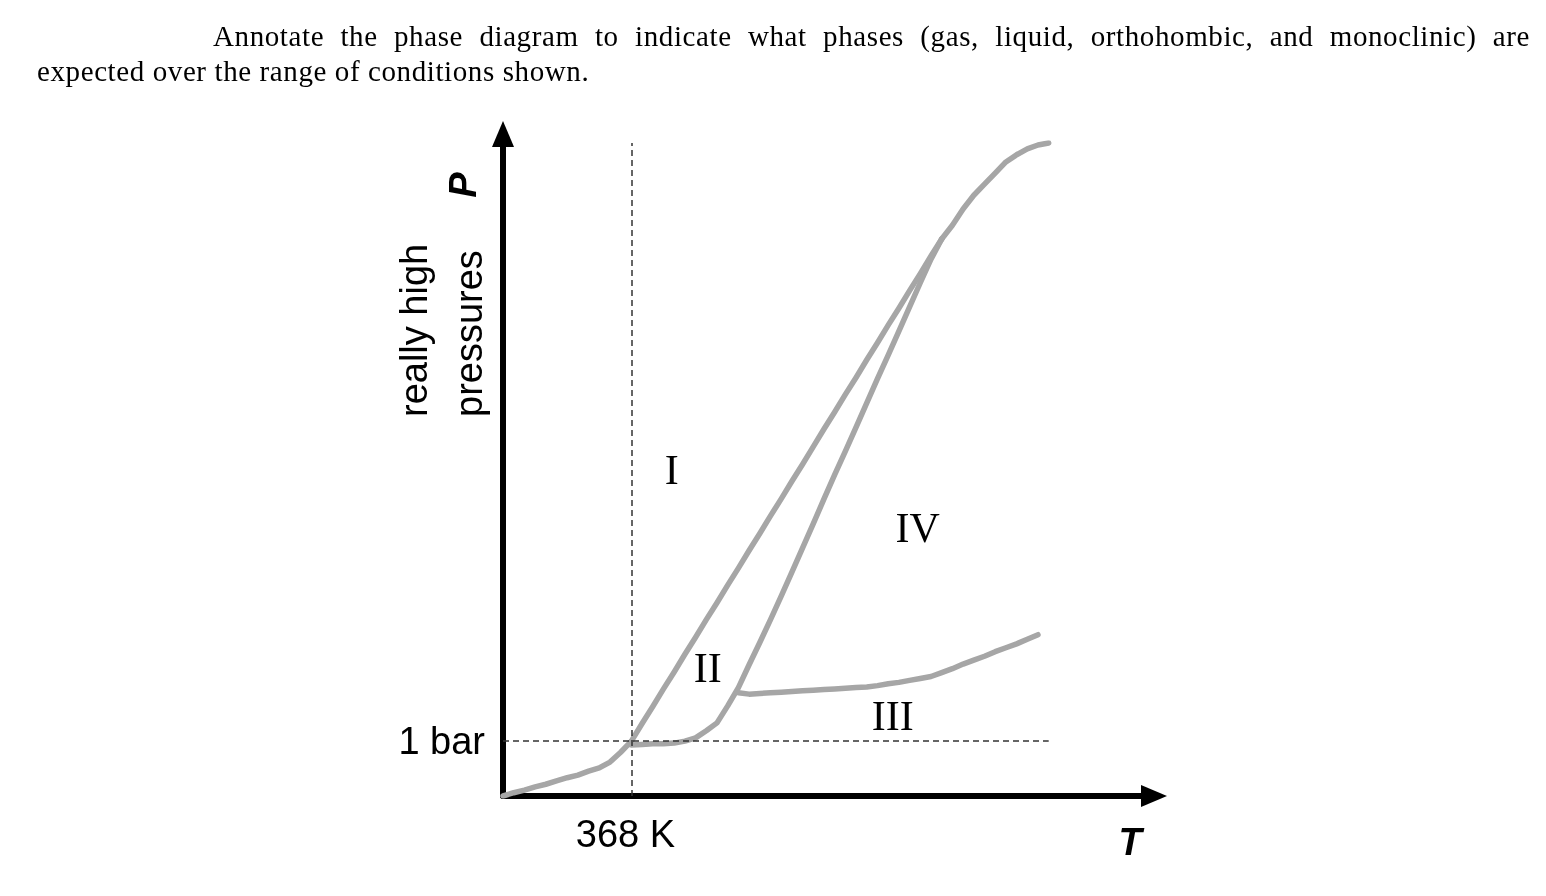  What do you see at coordinates (783, 54) in the screenshot?
I see `chart-title: Annotate the phase diagram to indicate what phases (gas, liquid, orthohombic, and monoclinic) are expected over the range of conditions shown.` at bounding box center [783, 54].